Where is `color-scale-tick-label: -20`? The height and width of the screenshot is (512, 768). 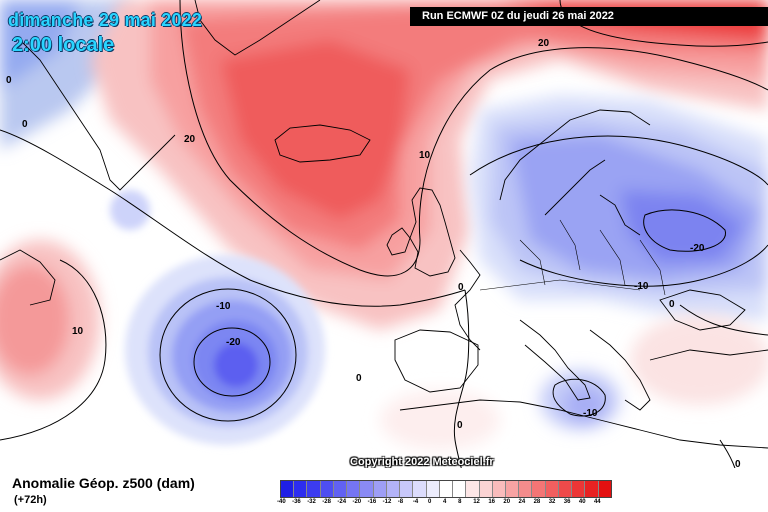 color-scale-tick-label: -20 is located at coordinates (357, 502).